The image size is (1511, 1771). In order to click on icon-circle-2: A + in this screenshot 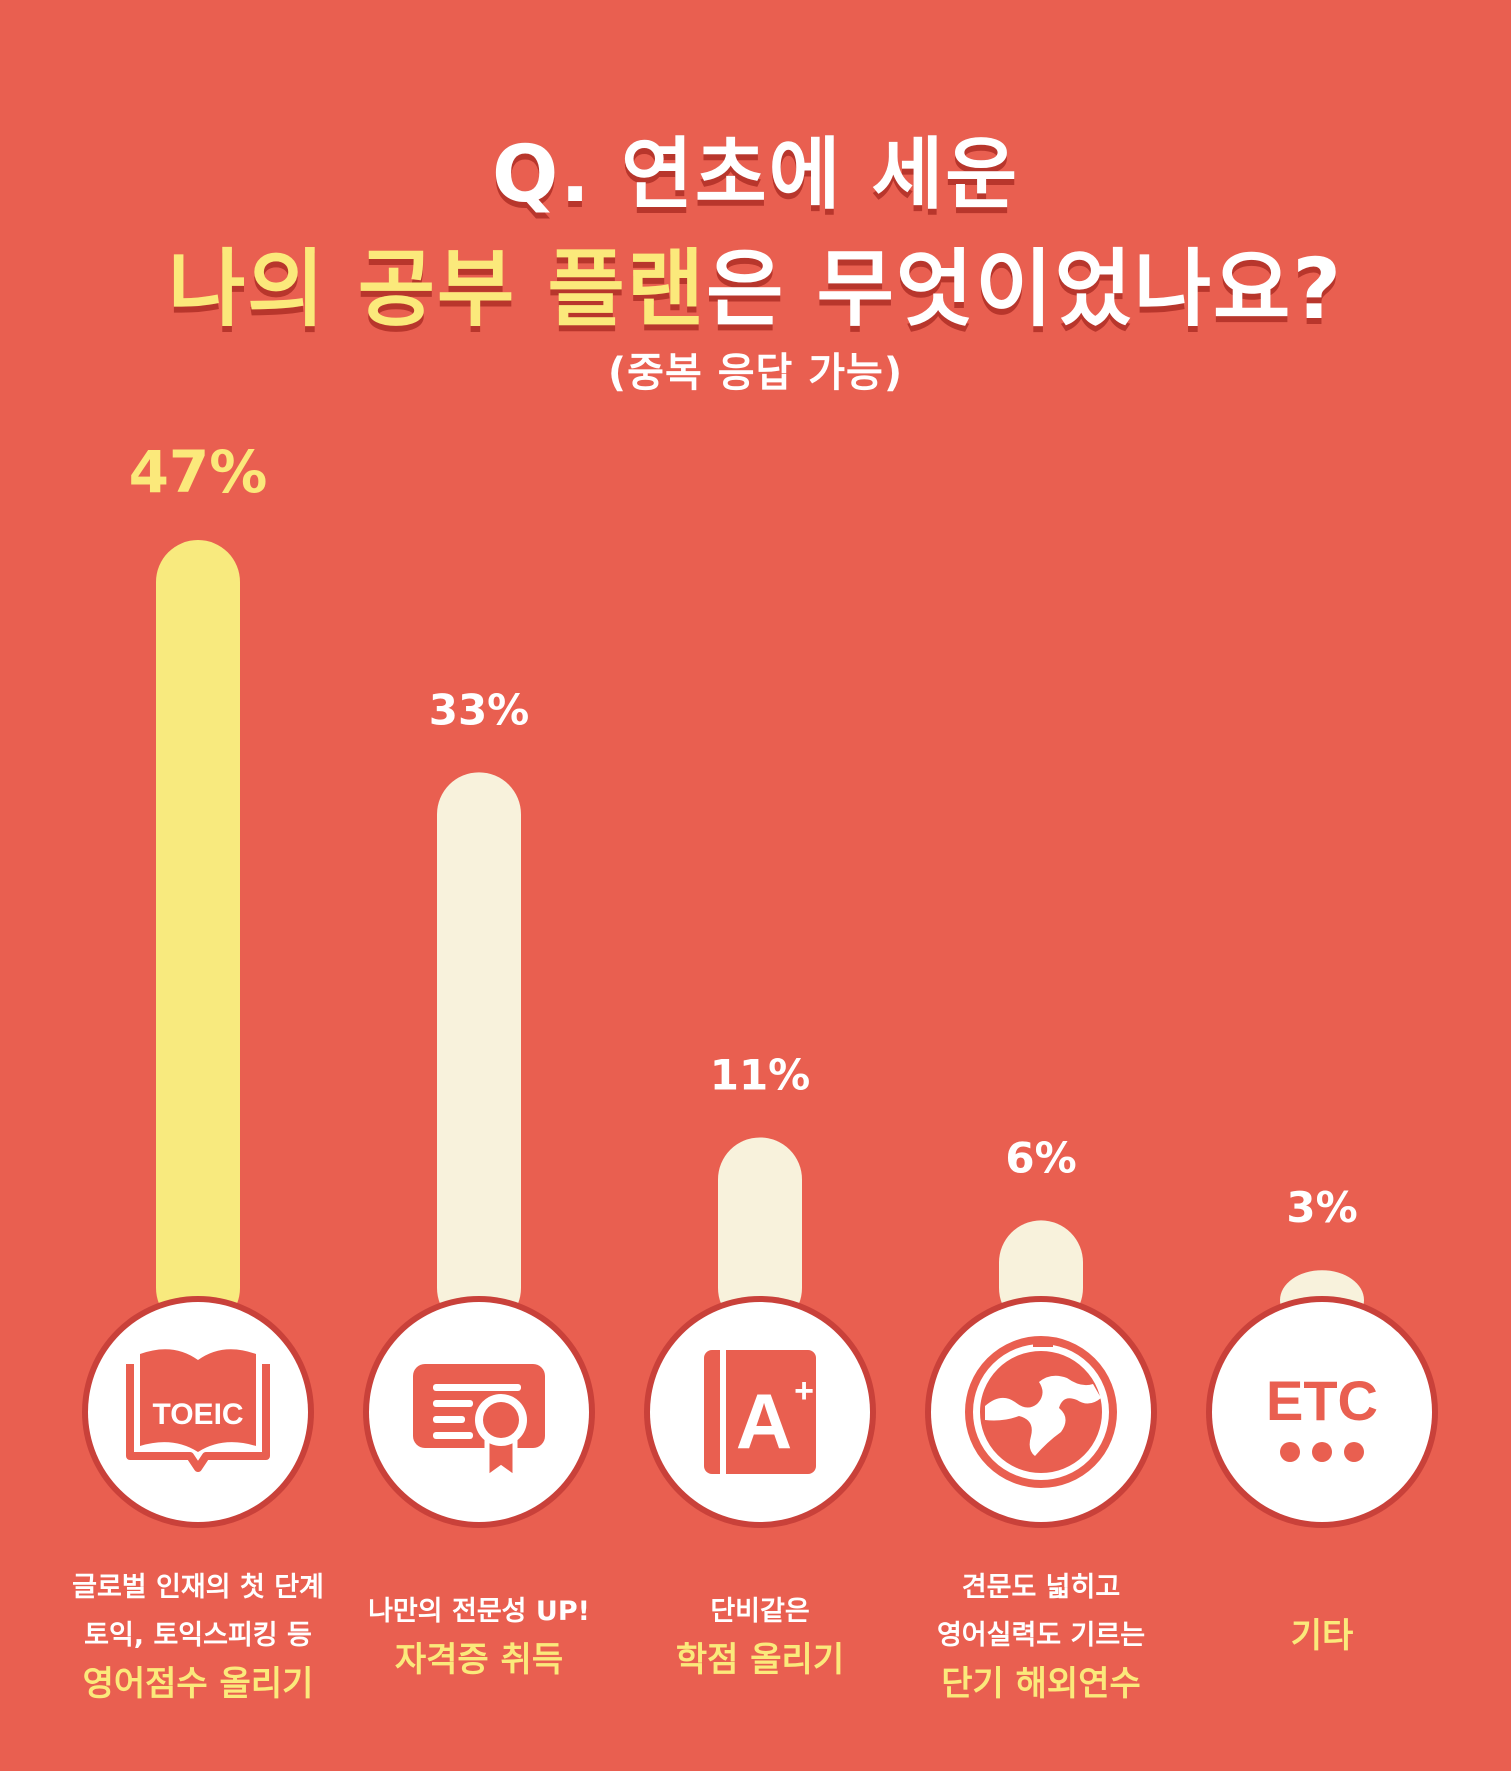, I will do `click(760, 1412)`.